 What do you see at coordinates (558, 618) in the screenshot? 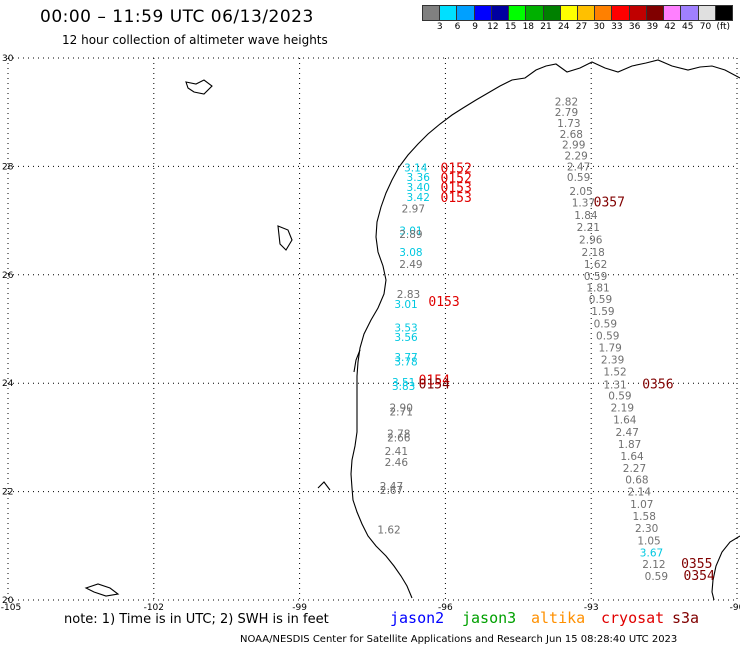
I see `satellite-legend-altika: altika` at bounding box center [558, 618].